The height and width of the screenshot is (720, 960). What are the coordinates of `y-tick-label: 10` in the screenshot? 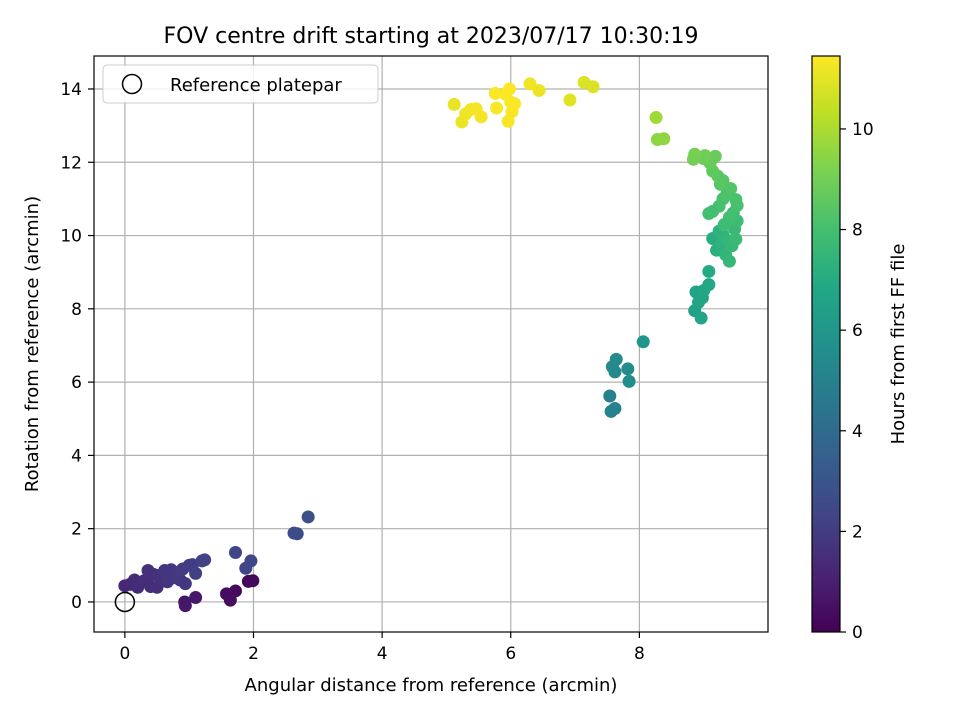 It's located at (71, 237).